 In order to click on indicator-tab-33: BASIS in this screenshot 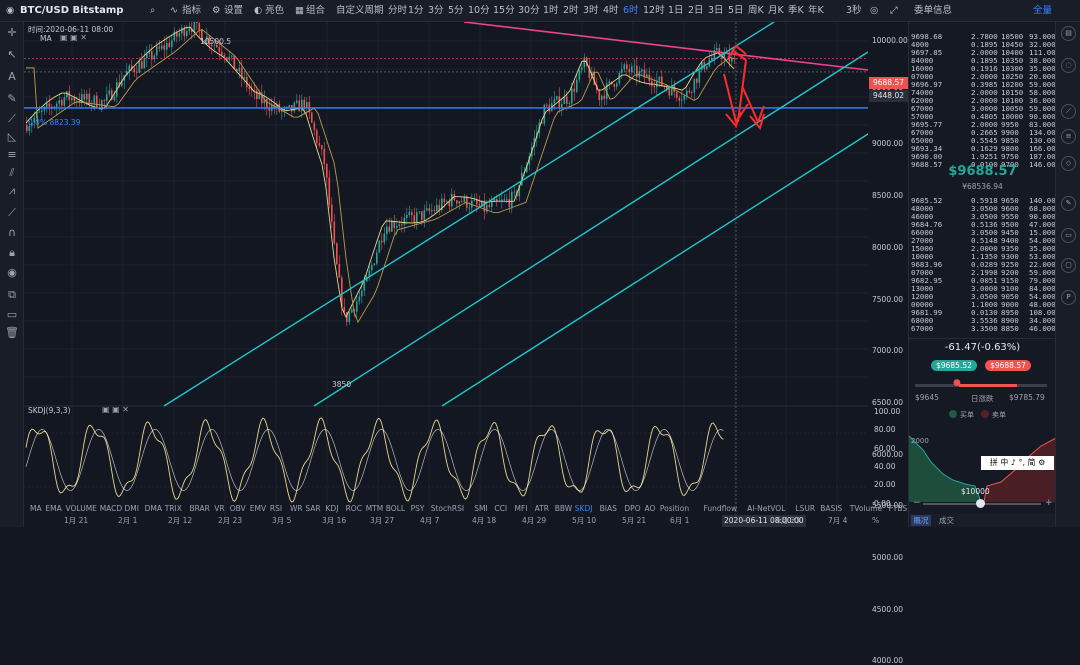, I will do `click(831, 508)`.